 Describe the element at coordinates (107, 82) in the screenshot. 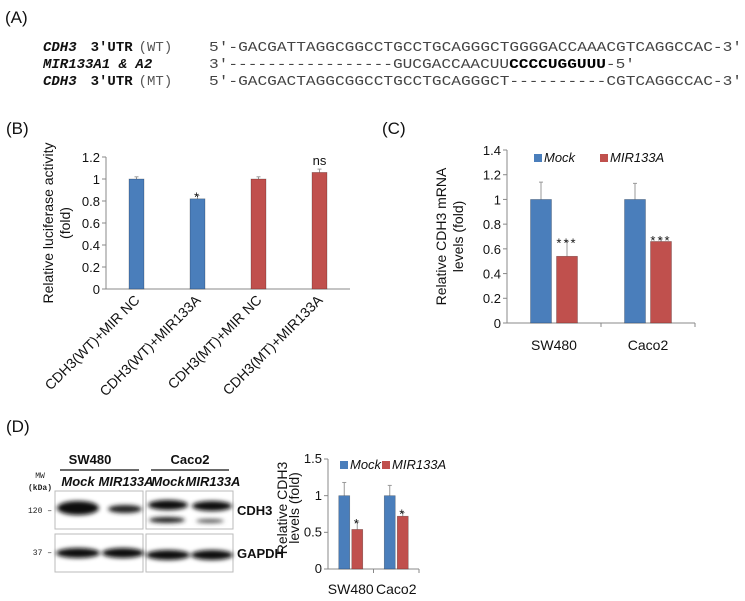

I see `mt-label: CDH3 3′UTR (MT)` at that location.